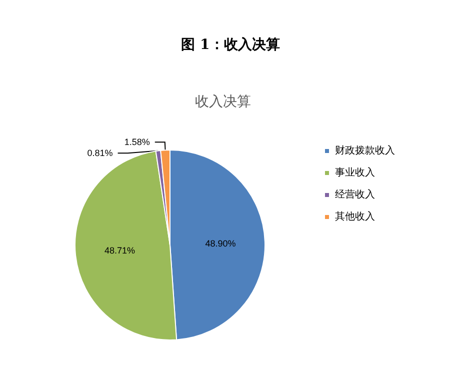 This screenshot has width=461, height=368. I want to click on legend-label: 经营收入, so click(355, 194).